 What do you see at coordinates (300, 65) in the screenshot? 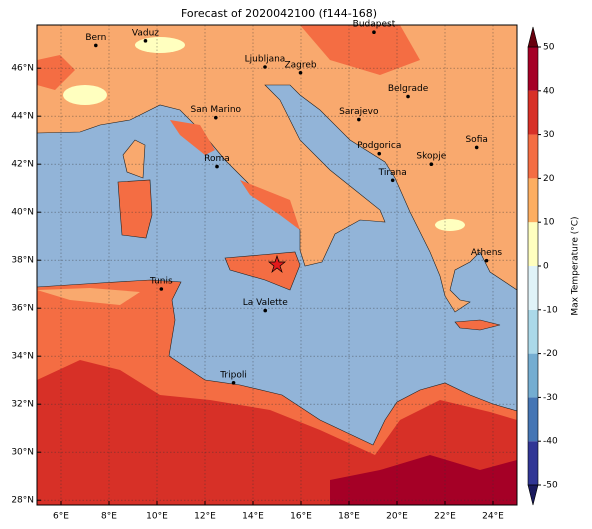
I see `city-label: Zagreb` at bounding box center [300, 65].